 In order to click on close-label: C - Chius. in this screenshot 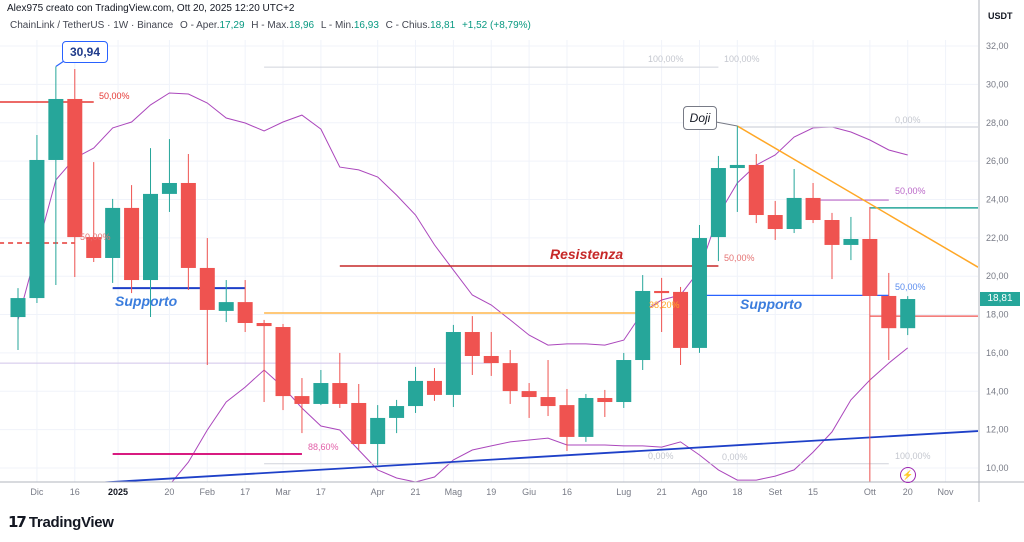, I will do `click(408, 25)`.